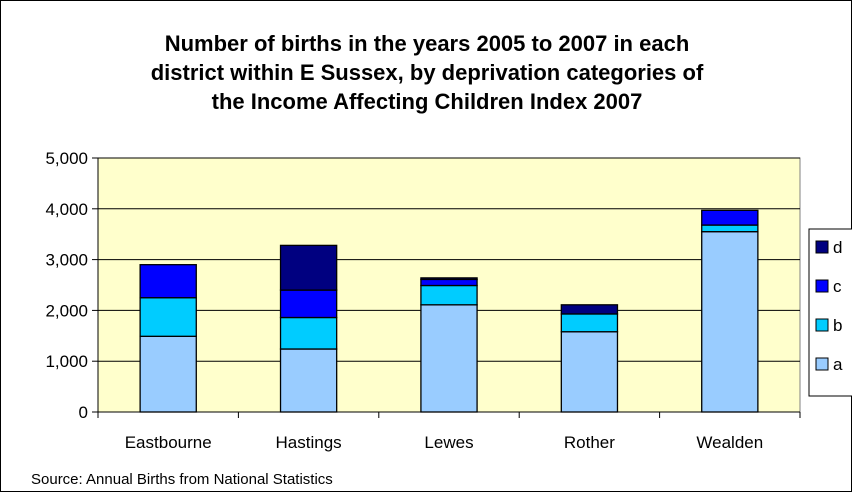 The height and width of the screenshot is (493, 852). Describe the element at coordinates (309, 442) in the screenshot. I see `x-tick-label: Hastings` at that location.